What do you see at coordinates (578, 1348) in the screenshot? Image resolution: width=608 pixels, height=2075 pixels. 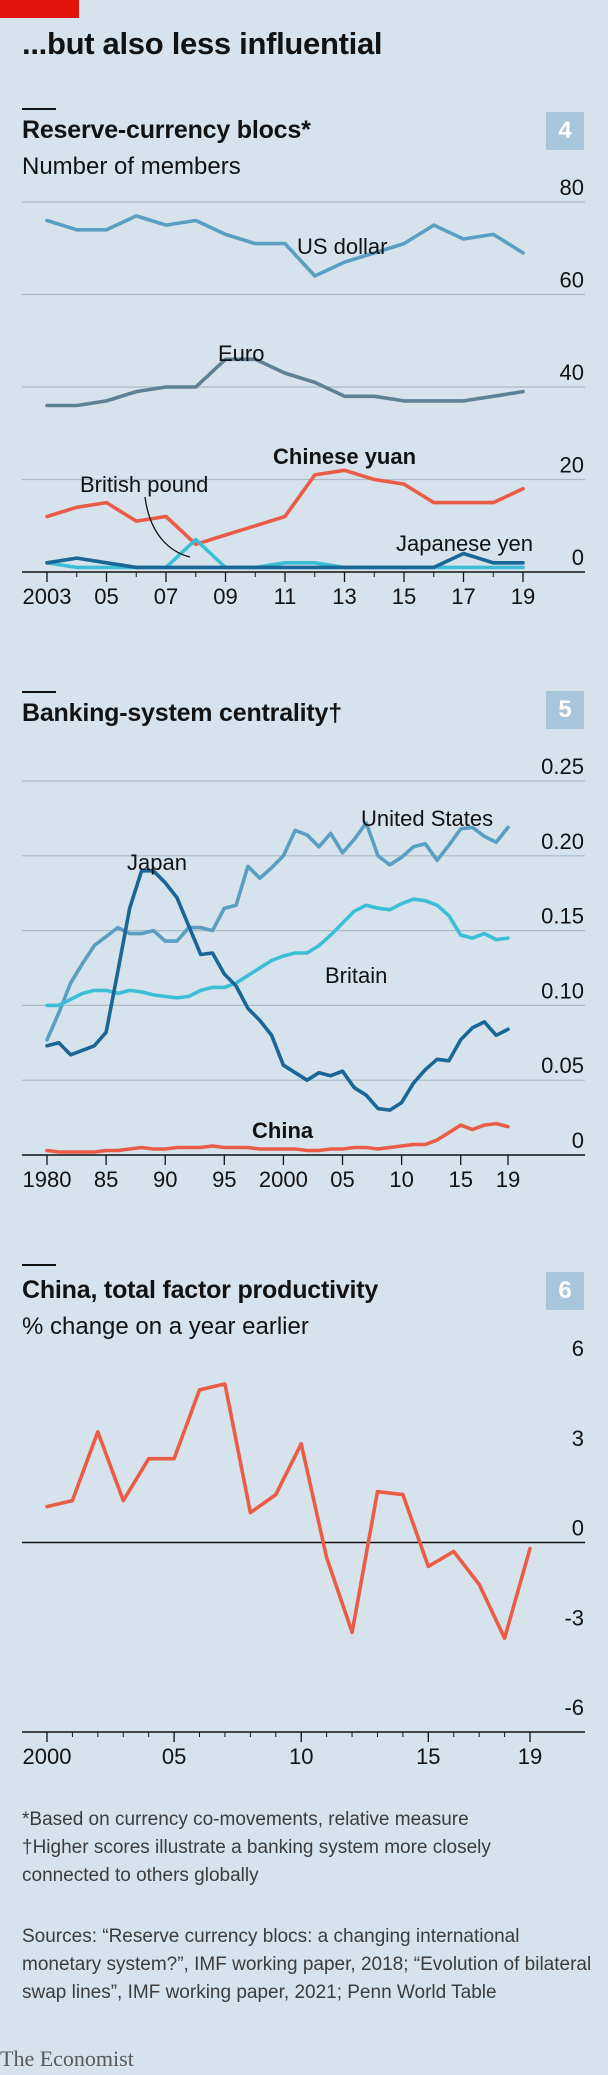 I see `y-tick-label: 6` at bounding box center [578, 1348].